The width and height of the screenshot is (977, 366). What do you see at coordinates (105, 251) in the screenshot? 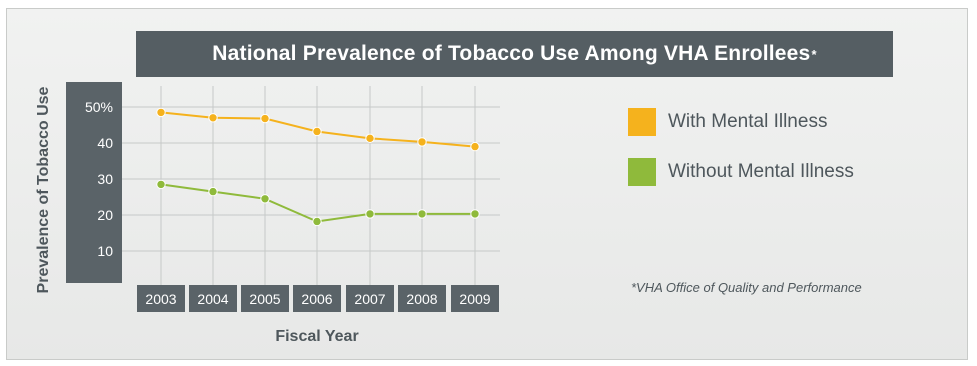
I see `y-tick-label: 10` at bounding box center [105, 251].